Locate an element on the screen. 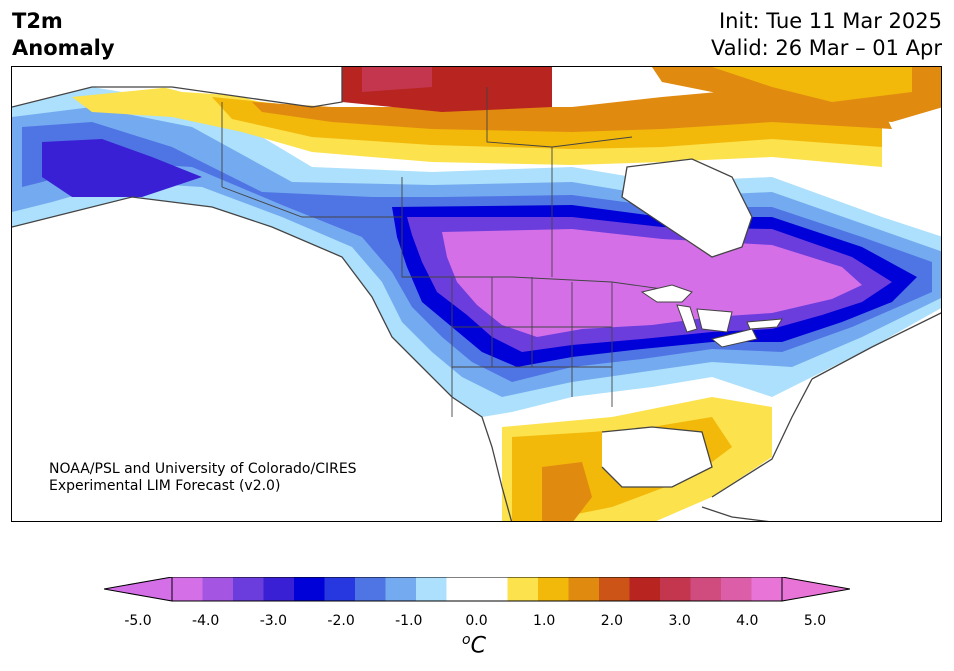 The height and width of the screenshot is (671, 954). great-lakes is located at coordinates (711, 316).